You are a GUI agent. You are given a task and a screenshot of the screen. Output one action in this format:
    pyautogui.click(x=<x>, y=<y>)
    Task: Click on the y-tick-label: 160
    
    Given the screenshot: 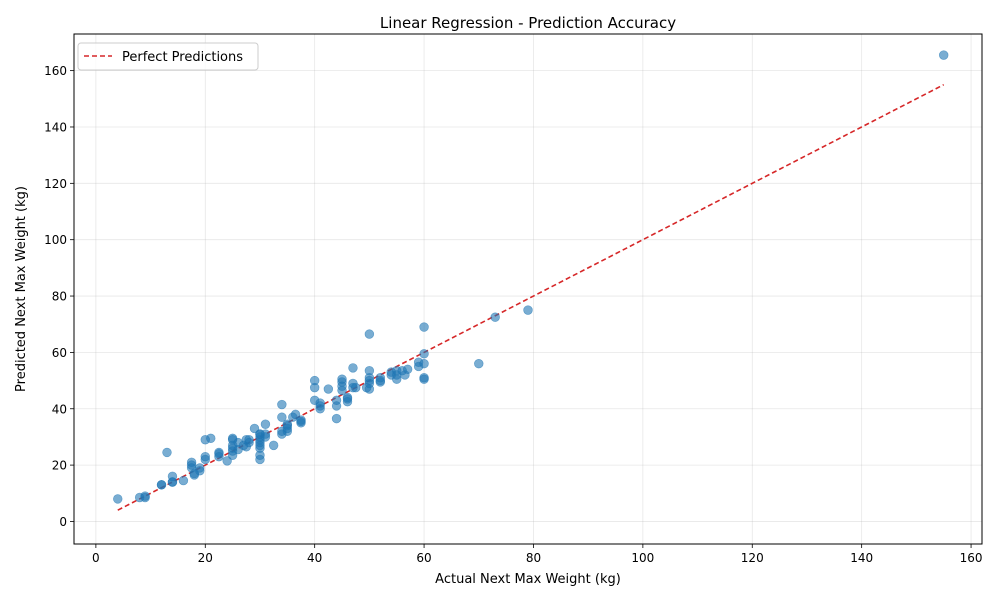 What is the action you would take?
    pyautogui.click(x=55, y=71)
    